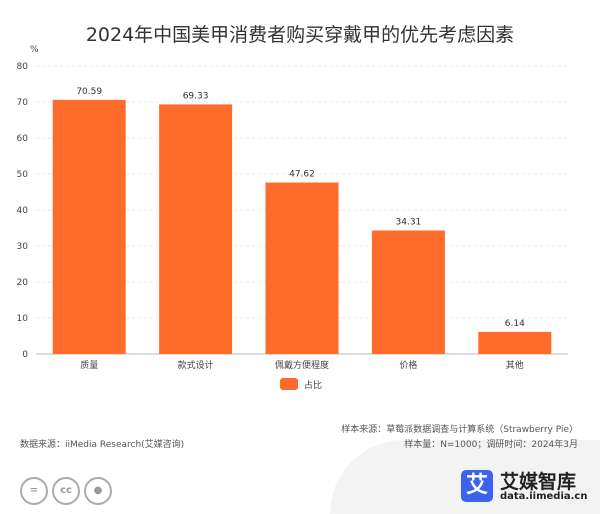  What do you see at coordinates (34, 50) in the screenshot?
I see `y-axis-label: %` at bounding box center [34, 50].